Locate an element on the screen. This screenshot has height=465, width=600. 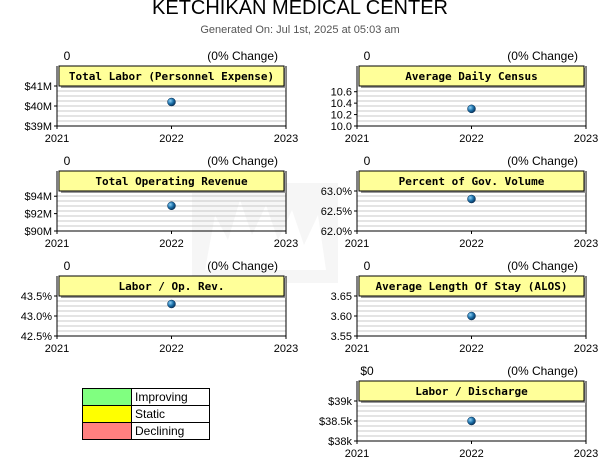
y-tick-label: 10.2 is located at coordinates (341, 116).